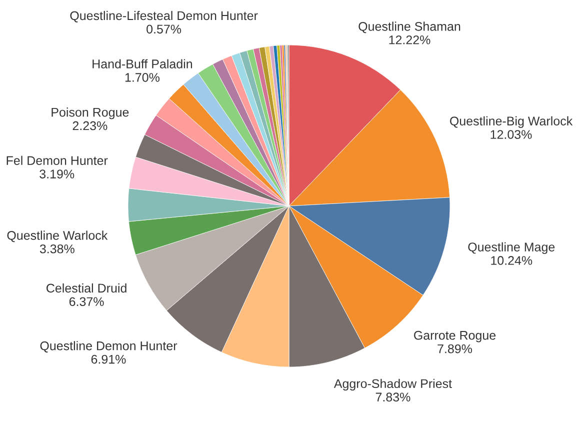  What do you see at coordinates (409, 28) in the screenshot?
I see `slice-label: Questline Shaman` at bounding box center [409, 28].